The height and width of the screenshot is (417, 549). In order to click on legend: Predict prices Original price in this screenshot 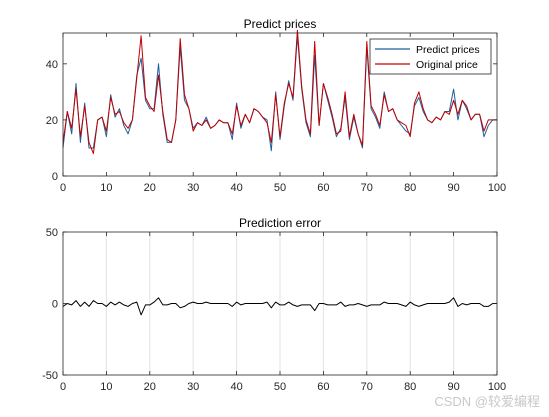, I will do `click(430, 56)`.